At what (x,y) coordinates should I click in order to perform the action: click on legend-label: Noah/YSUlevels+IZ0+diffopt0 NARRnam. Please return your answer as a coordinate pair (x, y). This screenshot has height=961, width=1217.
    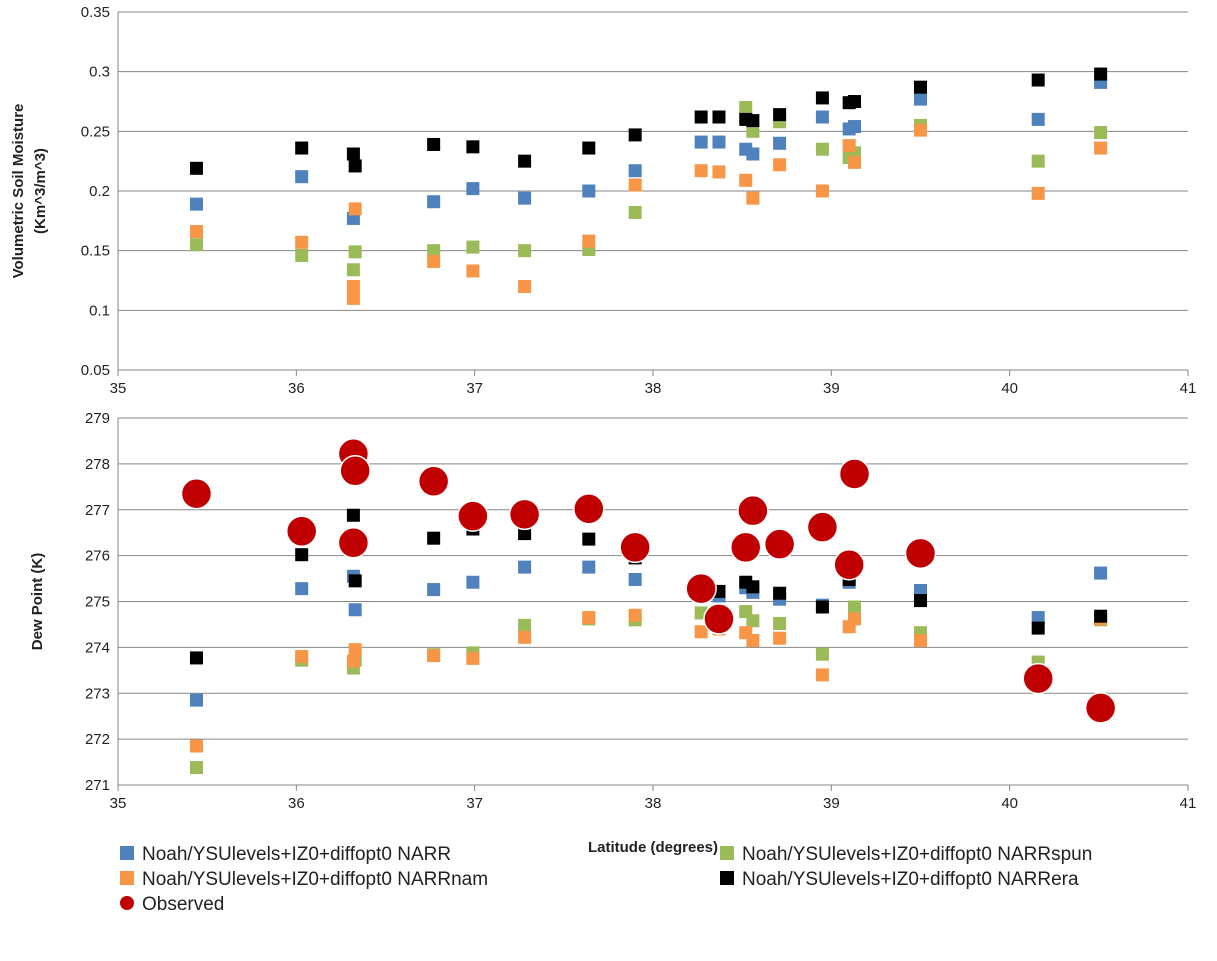
    Looking at the image, I should click on (315, 879).